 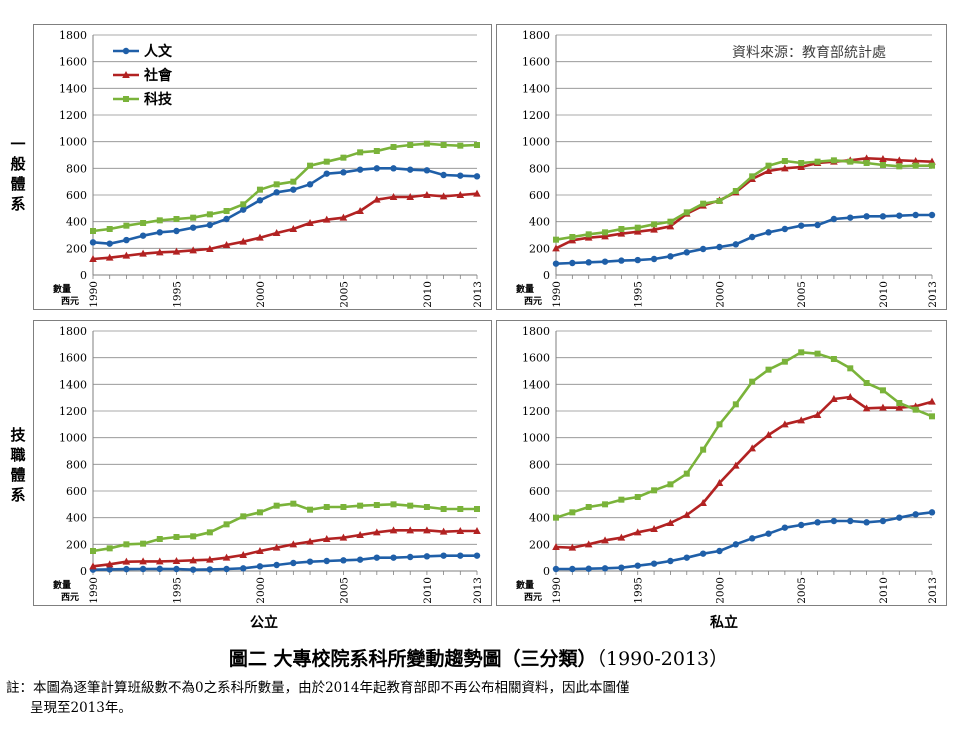 I want to click on x-tick-label: 2013, so click(x=478, y=590).